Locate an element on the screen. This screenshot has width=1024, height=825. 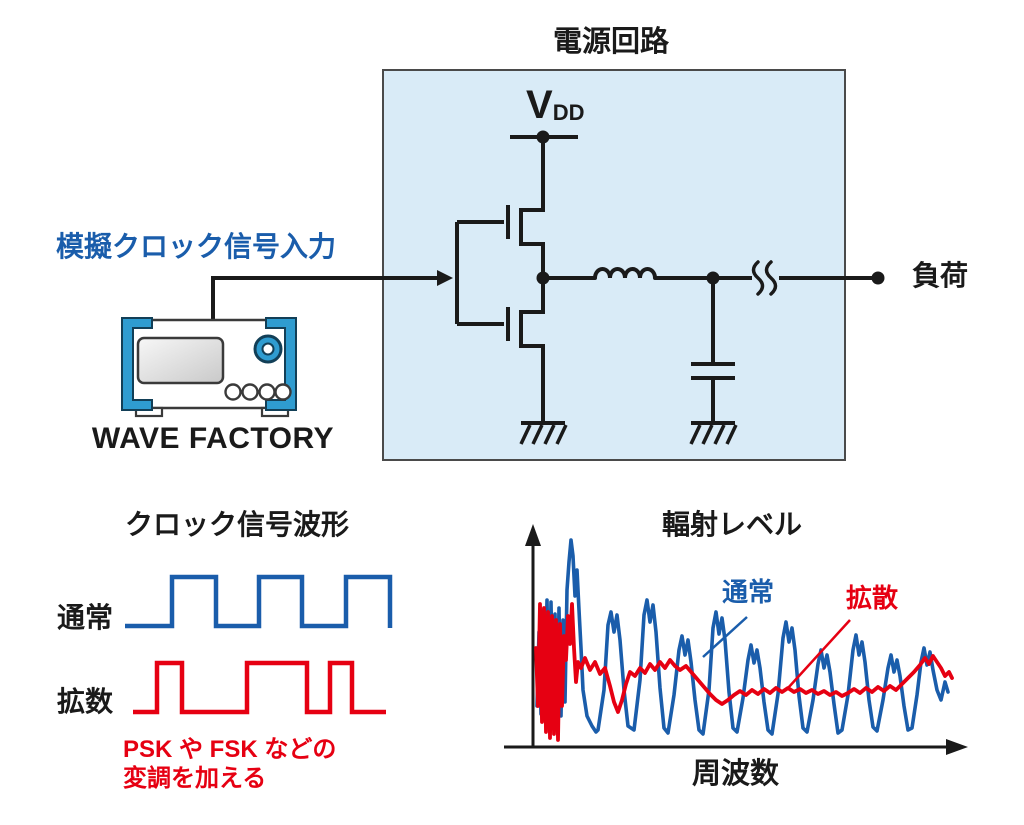
y-axis-arrowhead is located at coordinates (533, 535).